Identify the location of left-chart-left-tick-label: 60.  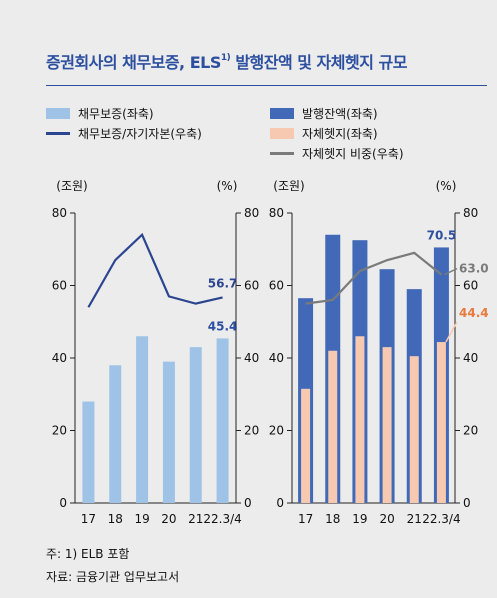
(59, 286).